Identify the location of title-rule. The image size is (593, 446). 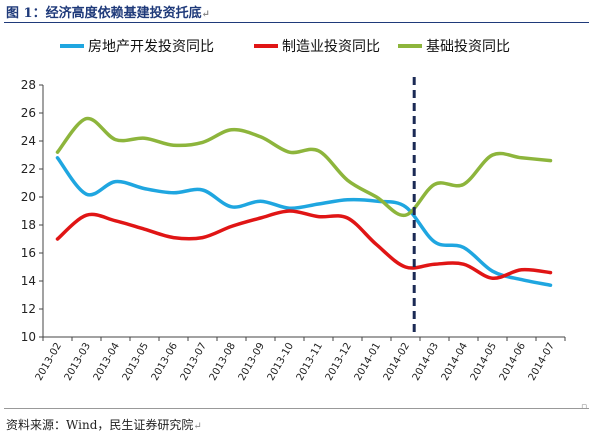
(296, 22).